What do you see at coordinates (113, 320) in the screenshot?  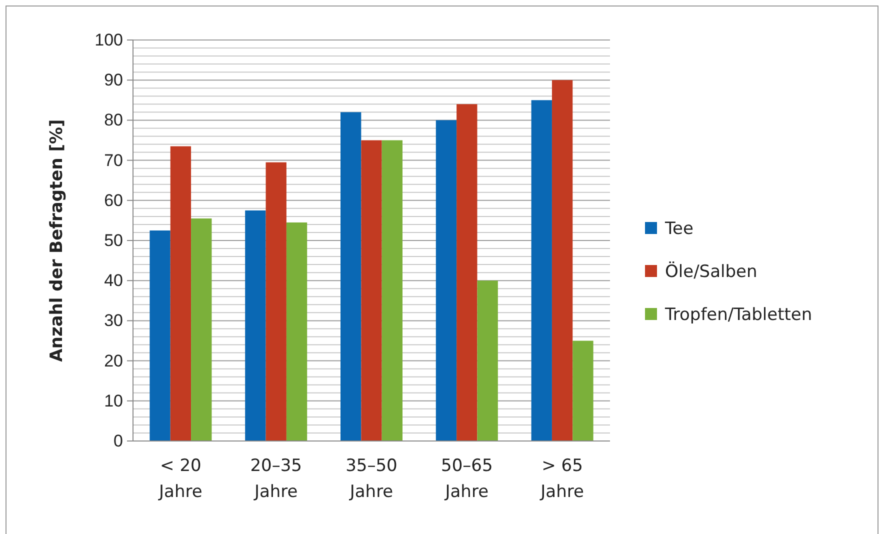 I see `y-tick-label: 30` at bounding box center [113, 320].